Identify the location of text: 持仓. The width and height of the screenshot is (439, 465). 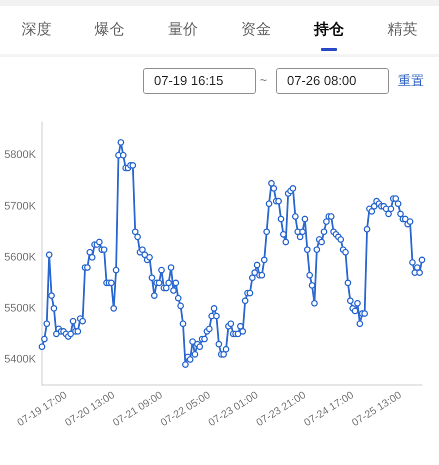
(329, 29).